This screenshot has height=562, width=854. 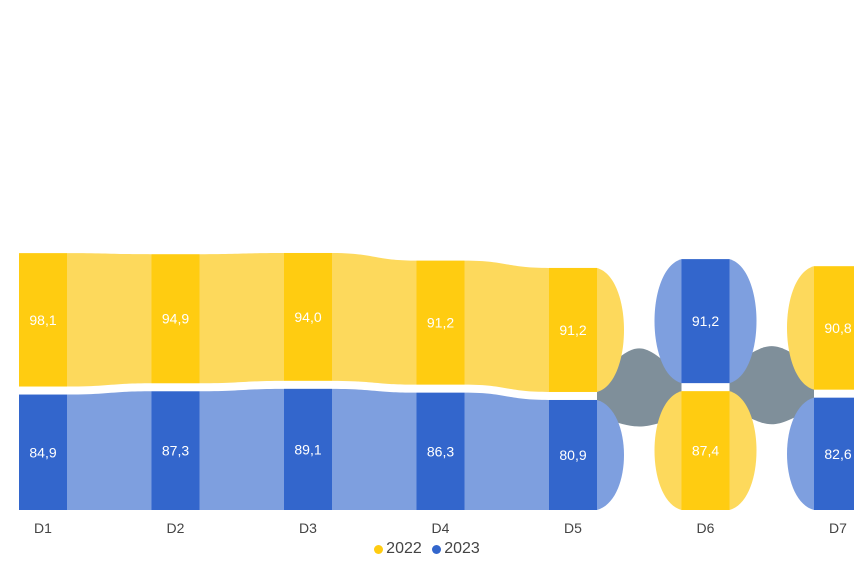 I want to click on bar-2023-D1, so click(x=43, y=452).